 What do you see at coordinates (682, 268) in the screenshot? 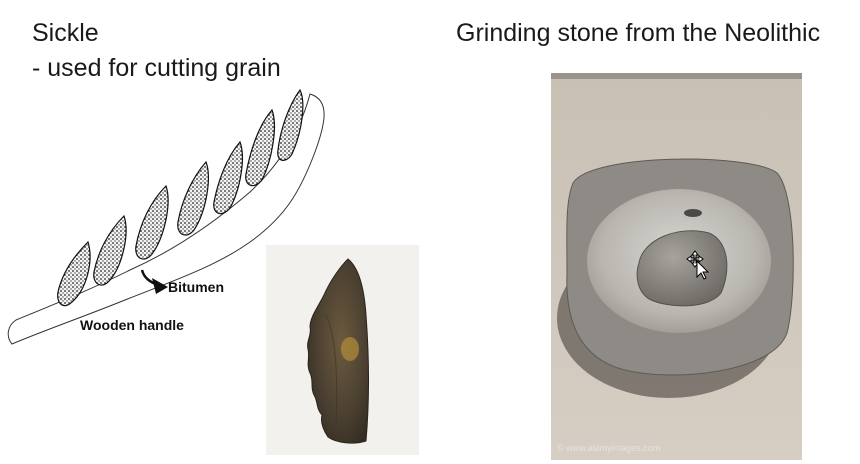
I see `hand-stone` at bounding box center [682, 268].